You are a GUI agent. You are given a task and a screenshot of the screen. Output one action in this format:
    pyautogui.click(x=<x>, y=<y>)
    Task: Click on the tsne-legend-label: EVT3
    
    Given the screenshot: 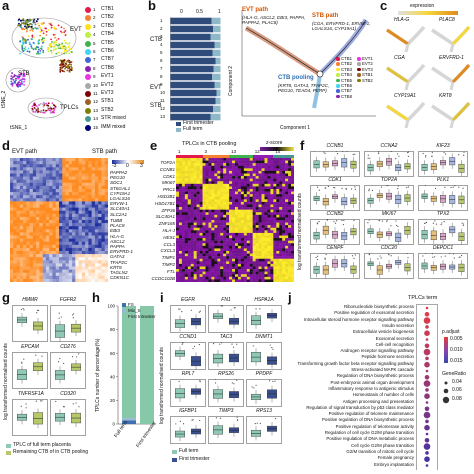 What is the action you would take?
    pyautogui.click(x=107, y=93)
    